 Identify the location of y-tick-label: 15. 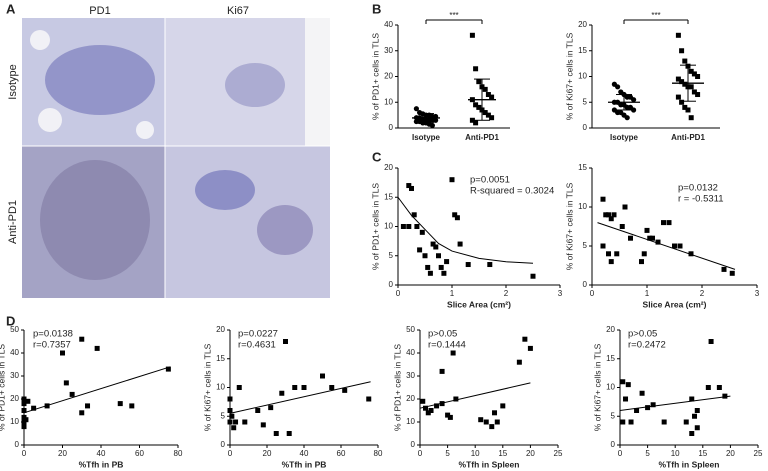
(388, 196).